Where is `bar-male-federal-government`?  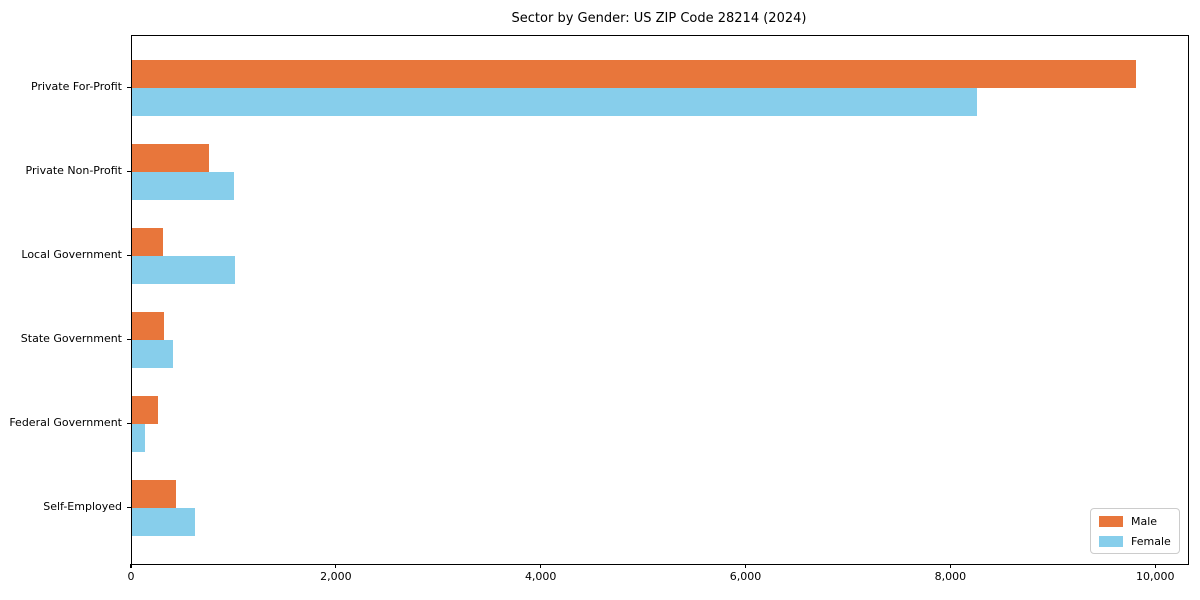
bar-male-federal-government is located at coordinates (145, 410).